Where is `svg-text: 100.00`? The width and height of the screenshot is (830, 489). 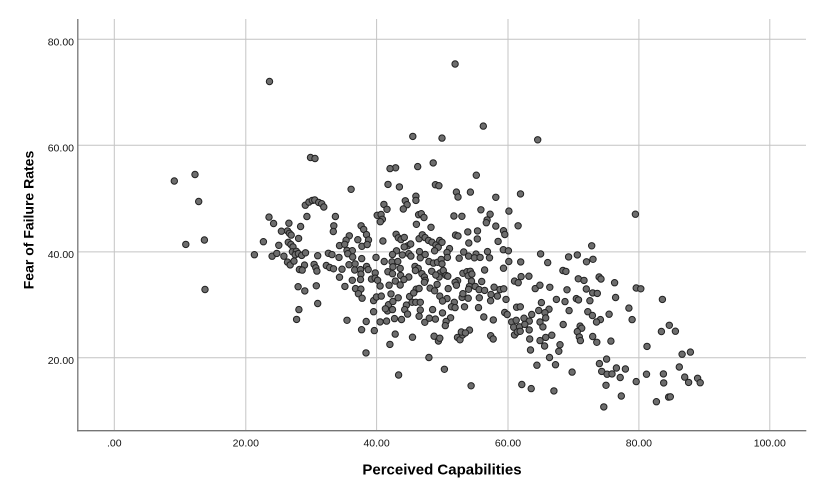 svg-text: 100.00 is located at coordinates (770, 444).